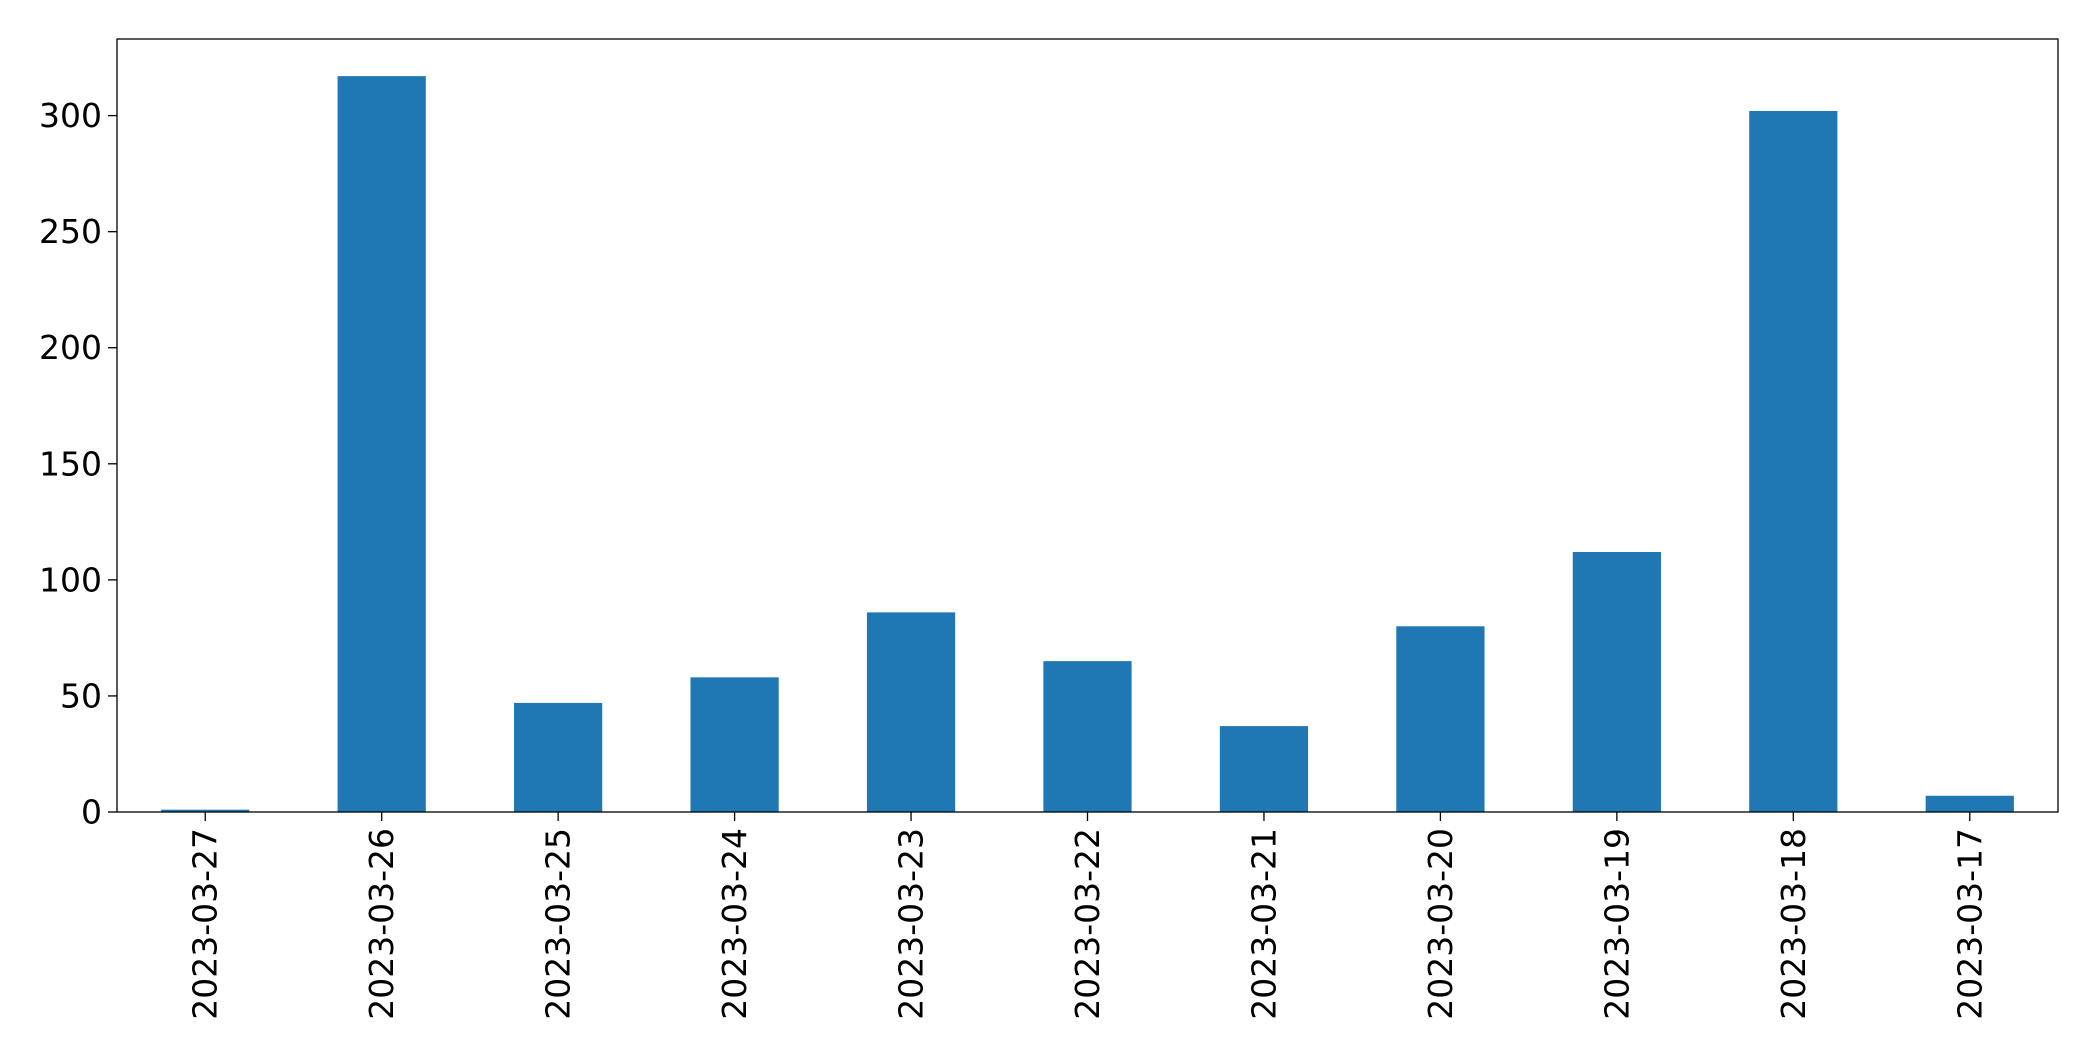  What do you see at coordinates (911, 924) in the screenshot?
I see `x-tick-label: 2023-03-23` at bounding box center [911, 924].